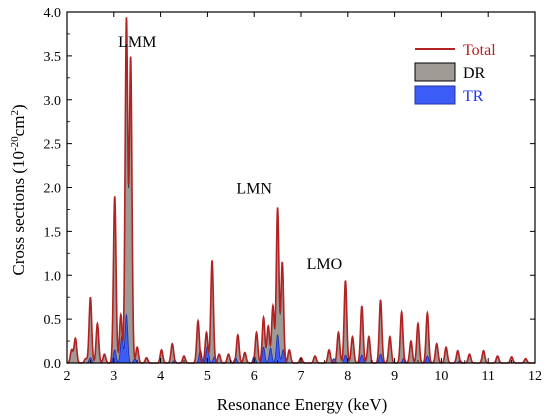  What do you see at coordinates (67, 376) in the screenshot?
I see `x-tick-label: 2` at bounding box center [67, 376].